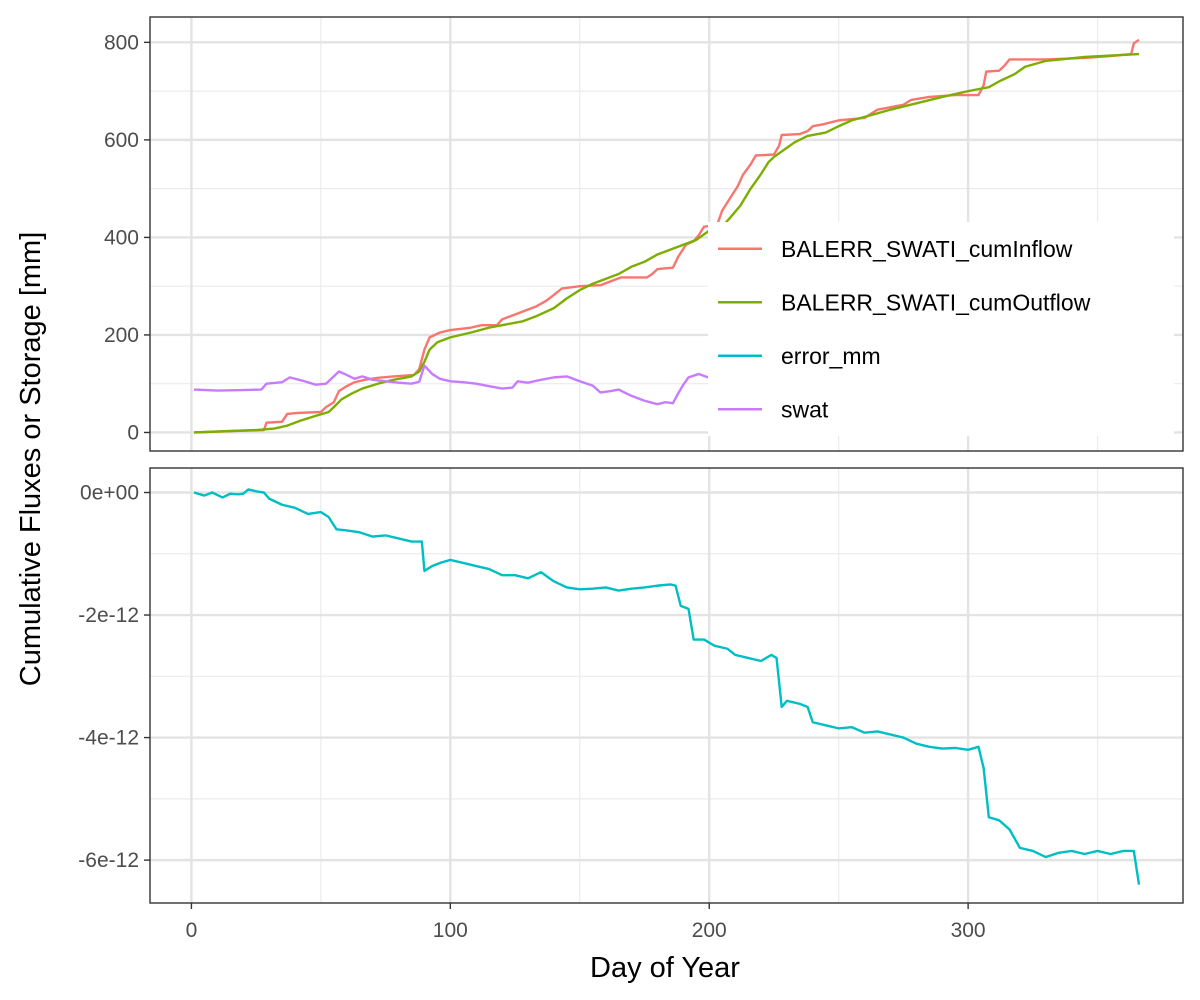 This screenshot has width=1200, height=1000. What do you see at coordinates (108, 738) in the screenshot?
I see `y-tick-label: -4e-12` at bounding box center [108, 738].